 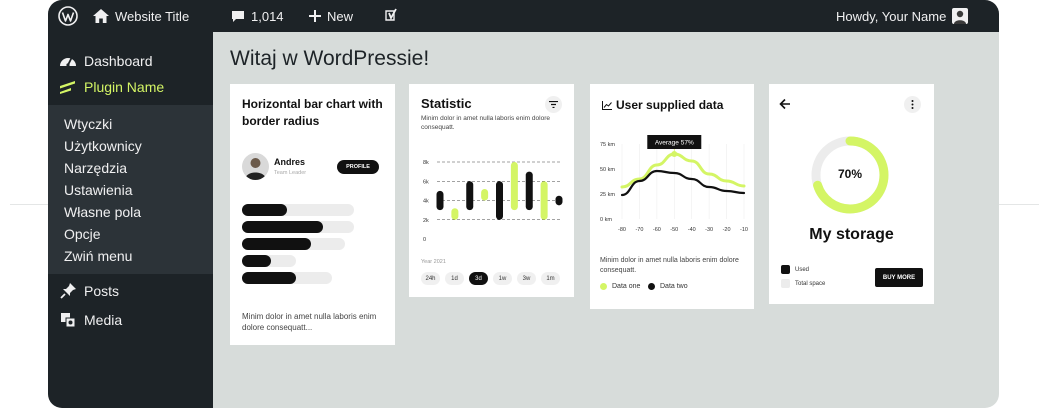 I want to click on legend-dot-one, so click(x=603, y=286).